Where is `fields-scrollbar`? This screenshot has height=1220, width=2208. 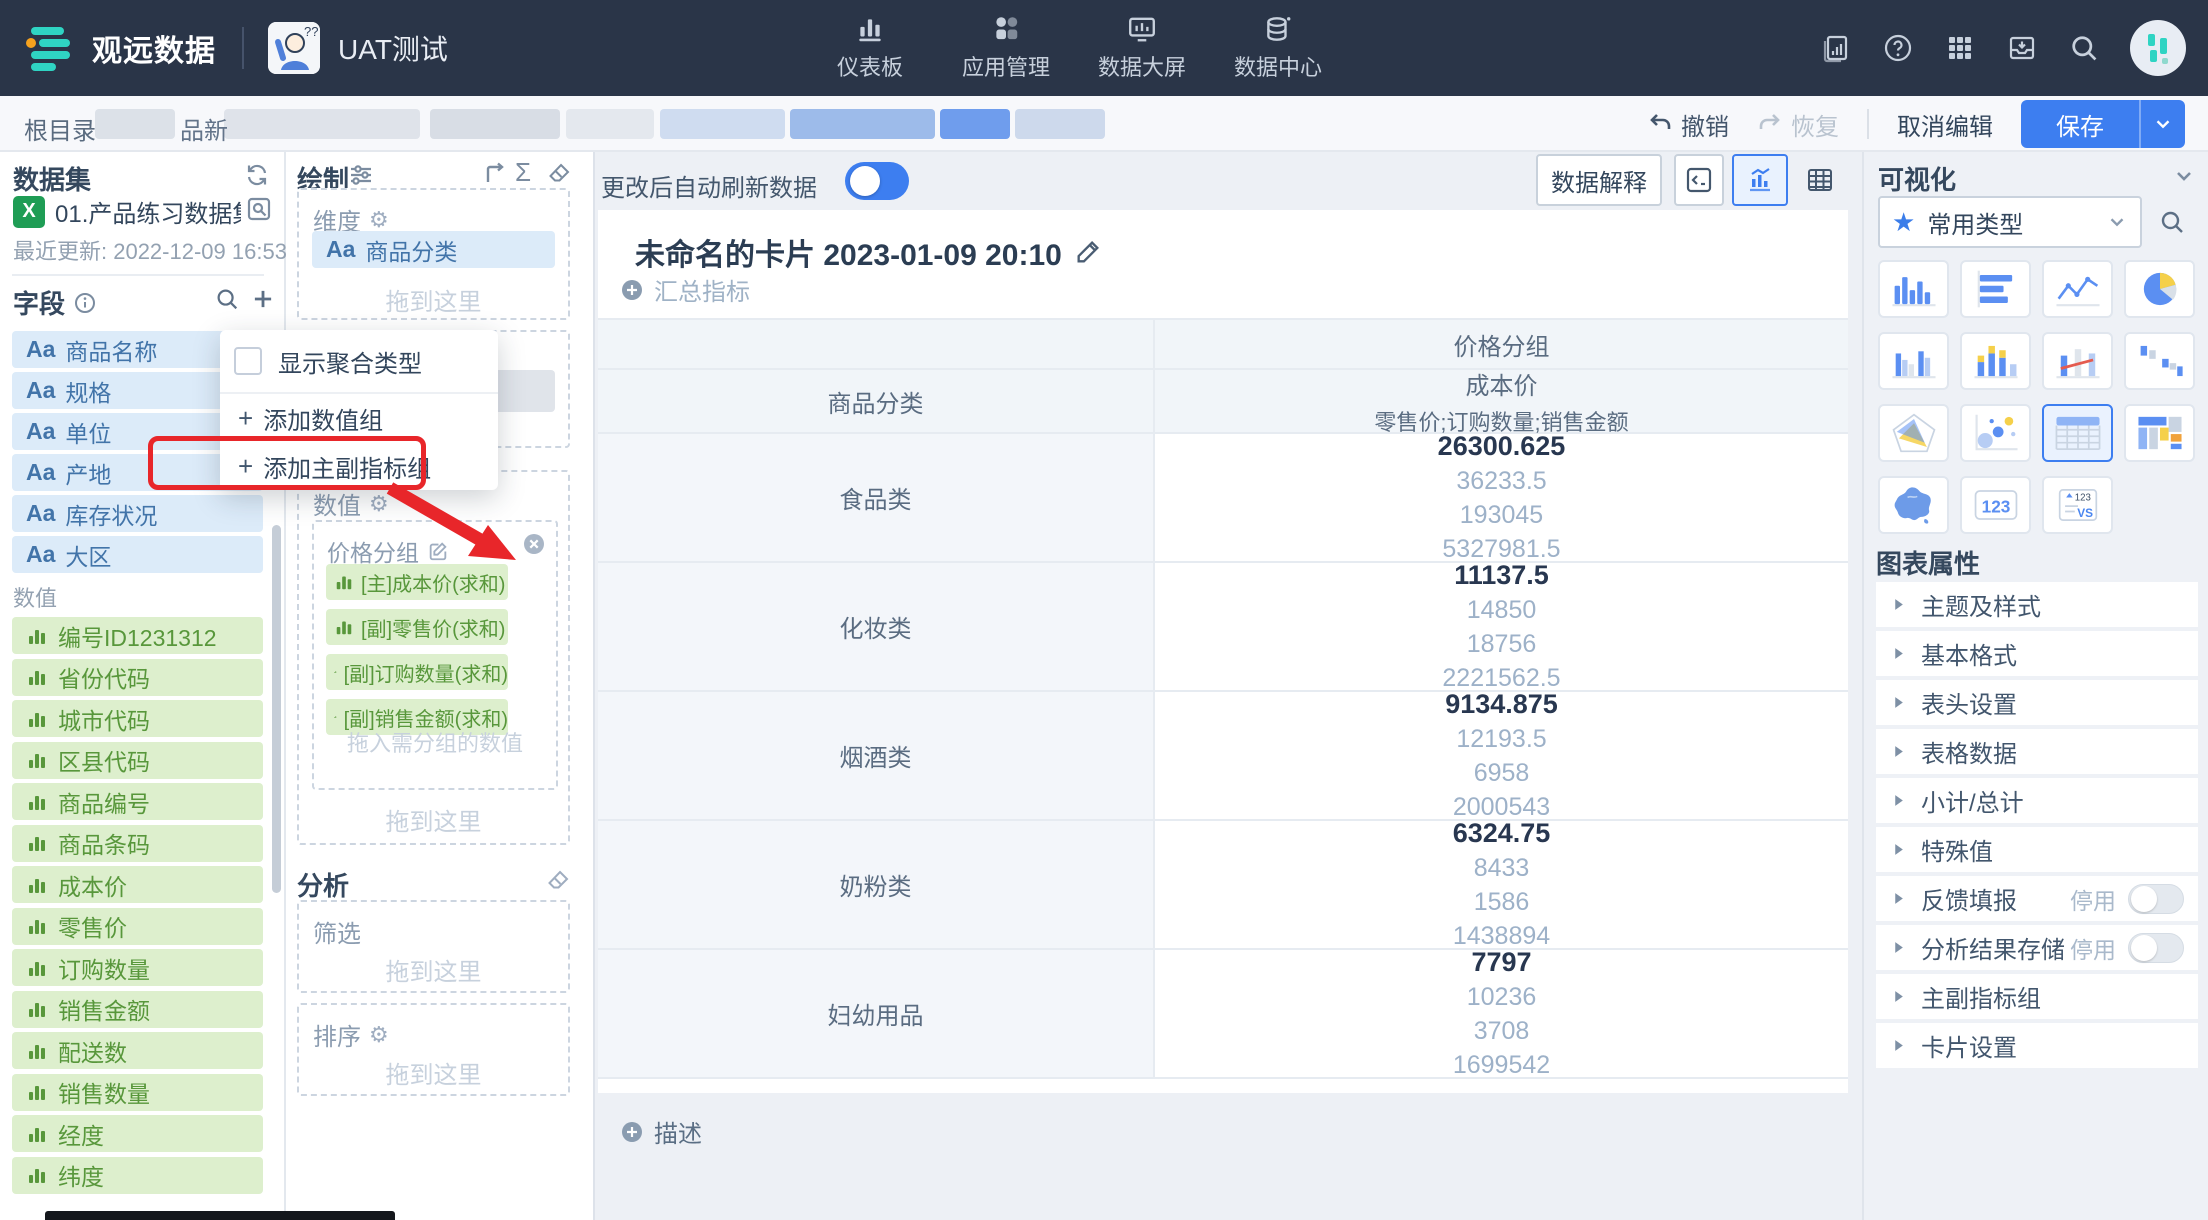
fields-scrollbar is located at coordinates (276, 709).